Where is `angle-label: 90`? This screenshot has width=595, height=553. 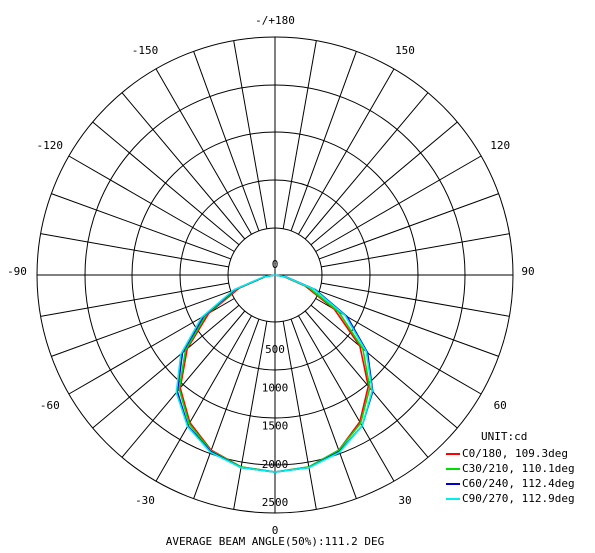
angle-label: 90 is located at coordinates (527, 271).